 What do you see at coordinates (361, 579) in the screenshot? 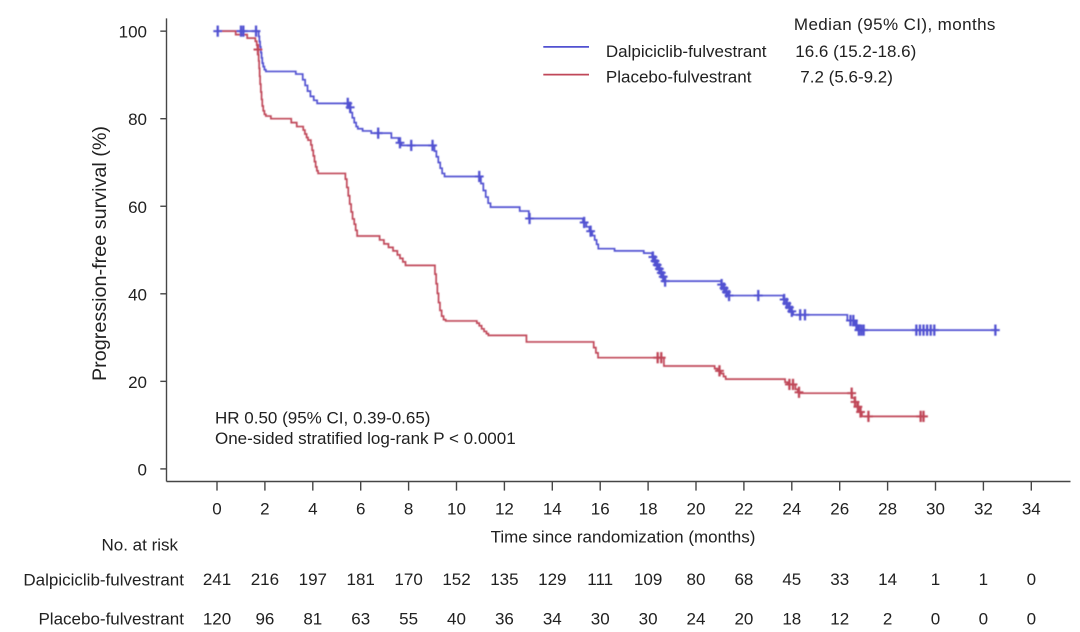
I see `svg-text: 181` at bounding box center [361, 579].